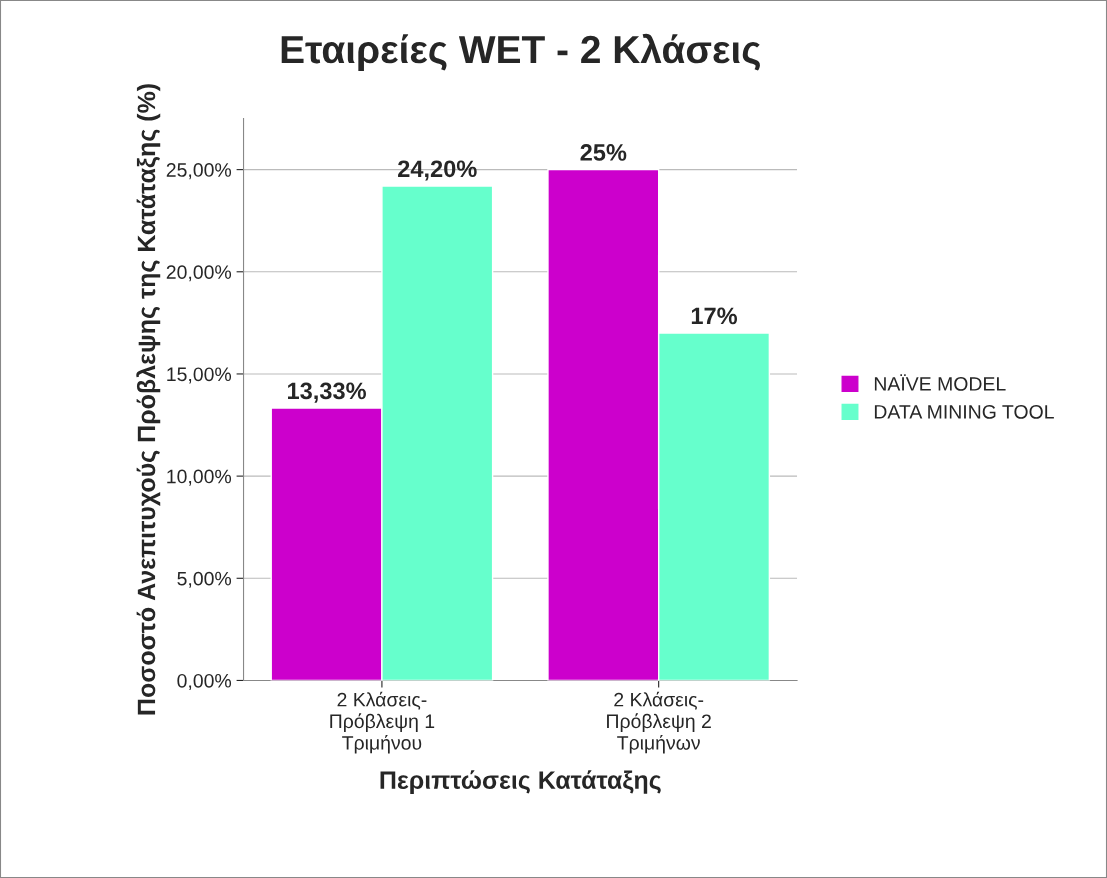 The height and width of the screenshot is (878, 1107). I want to click on legend-label: NAÏVE MODEL, so click(940, 382).